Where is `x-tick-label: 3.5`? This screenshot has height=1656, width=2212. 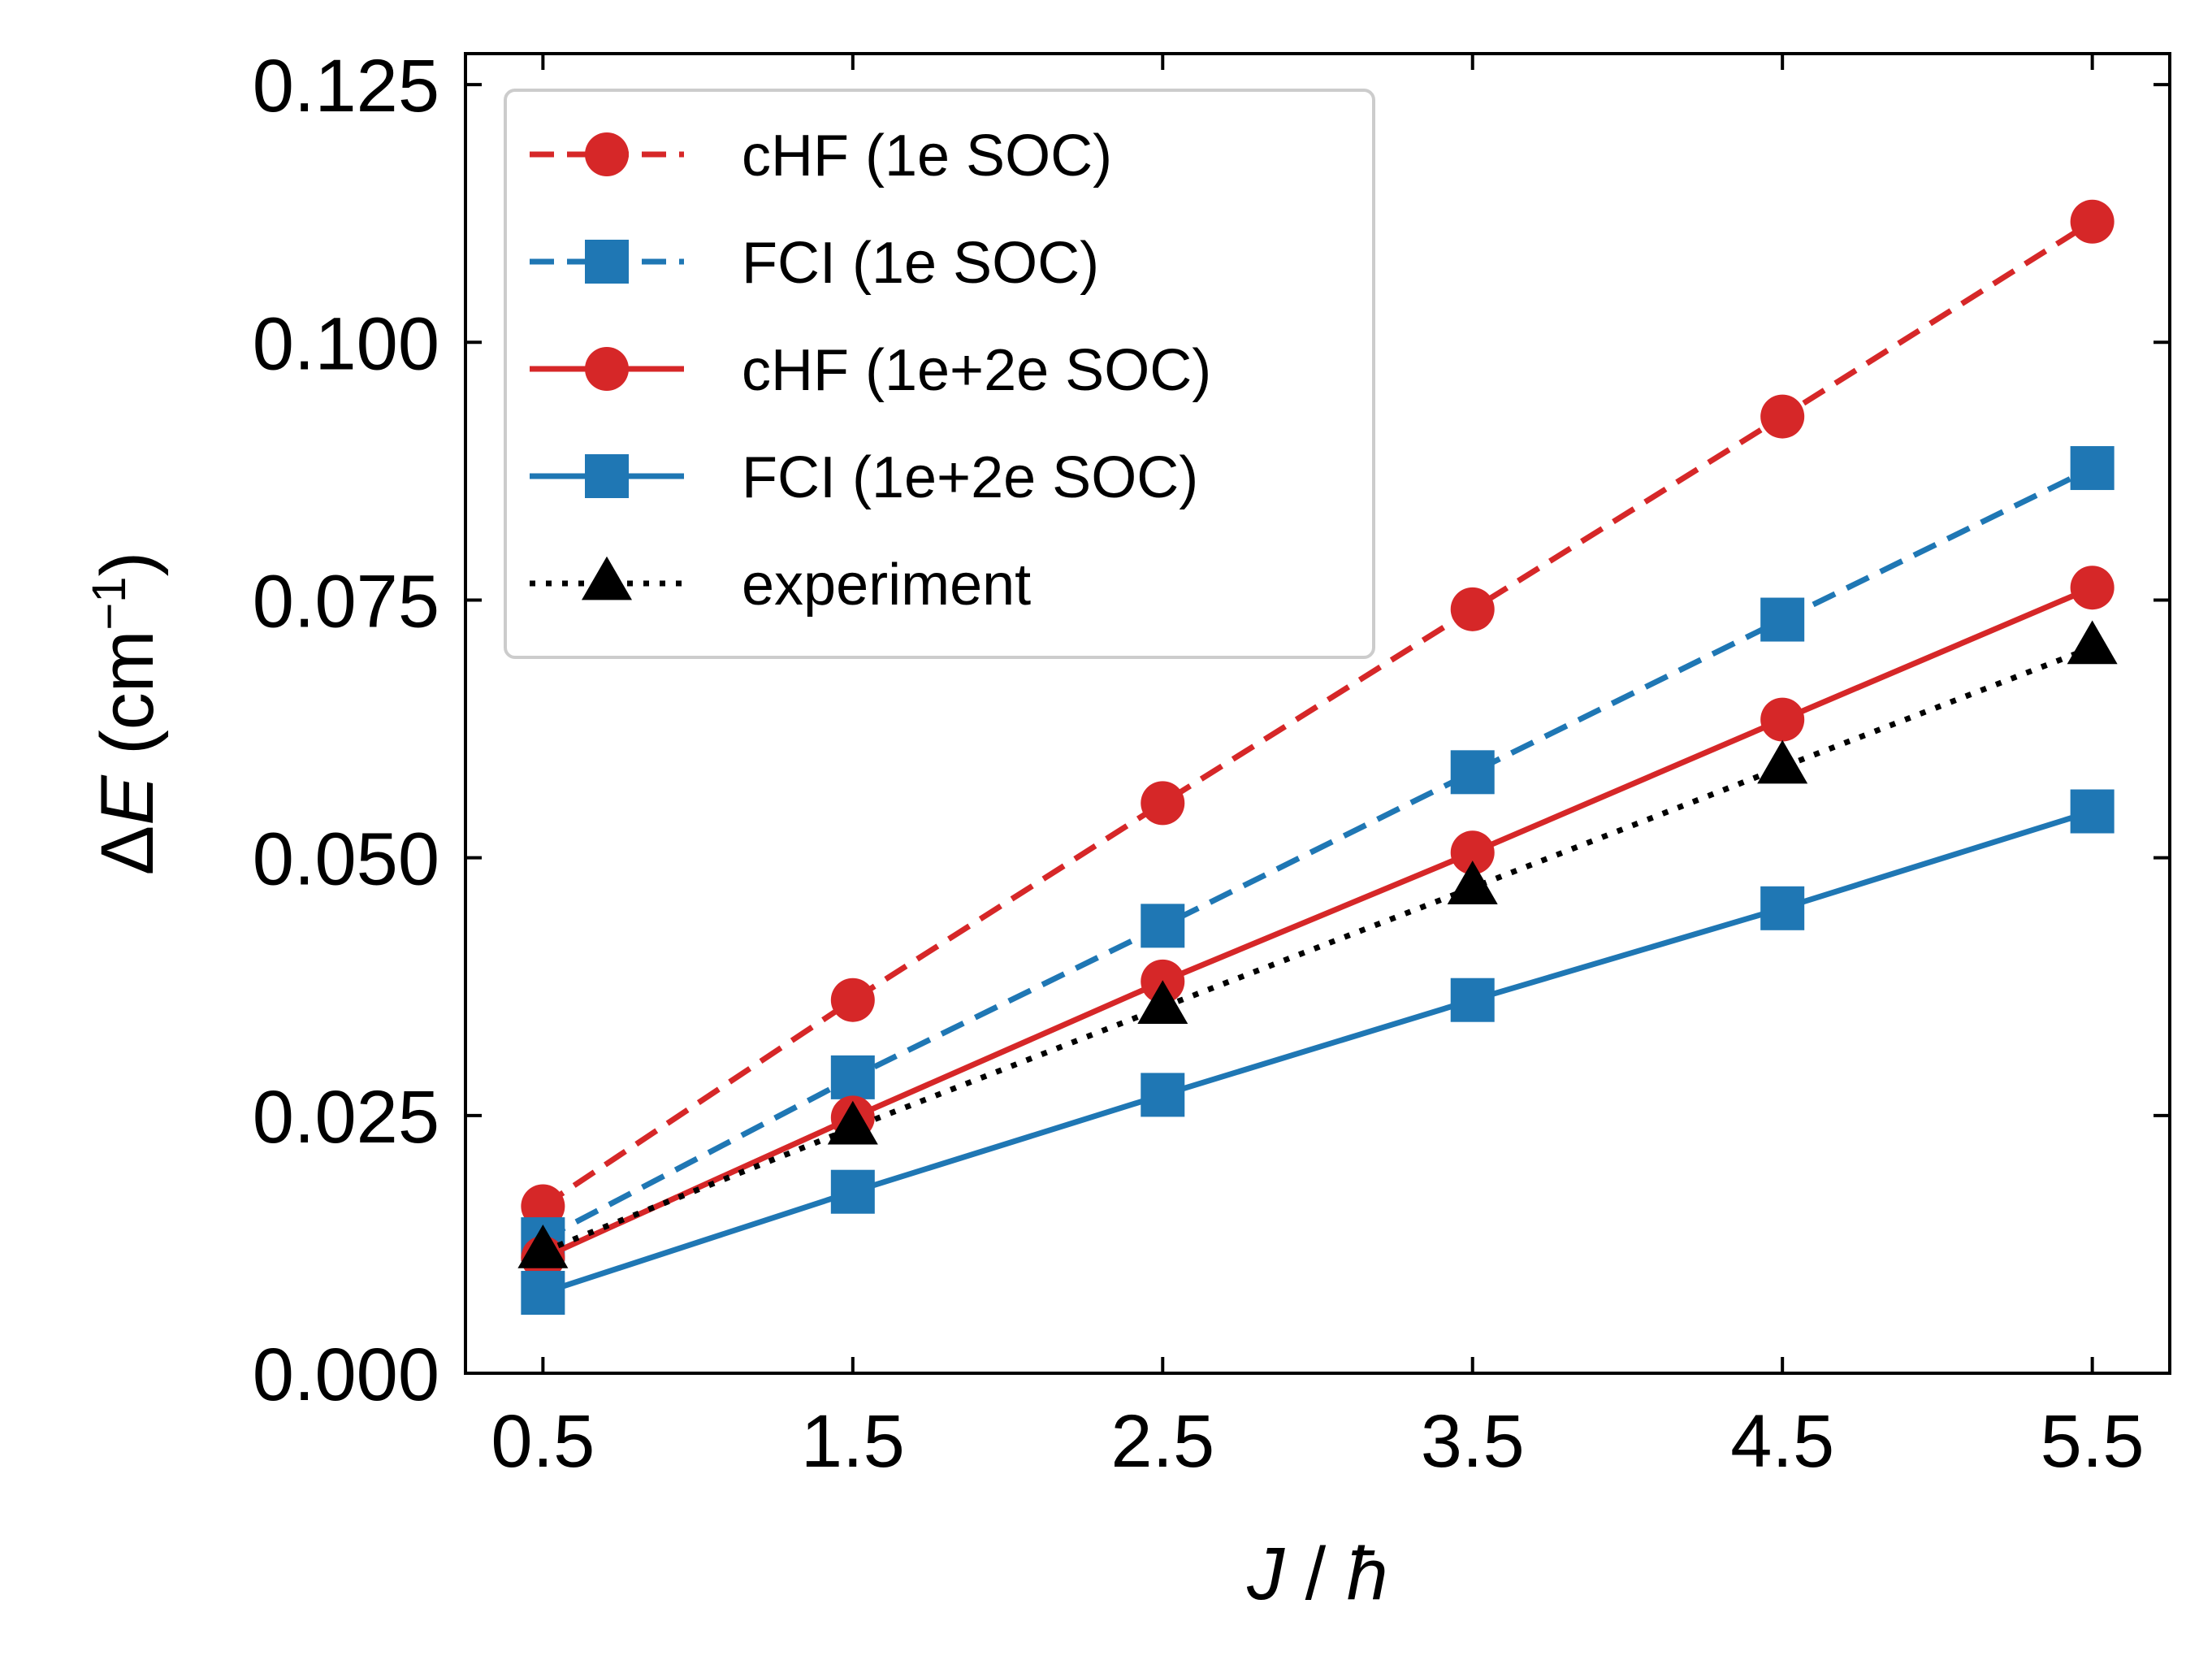 x-tick-label: 3.5 is located at coordinates (1473, 1441).